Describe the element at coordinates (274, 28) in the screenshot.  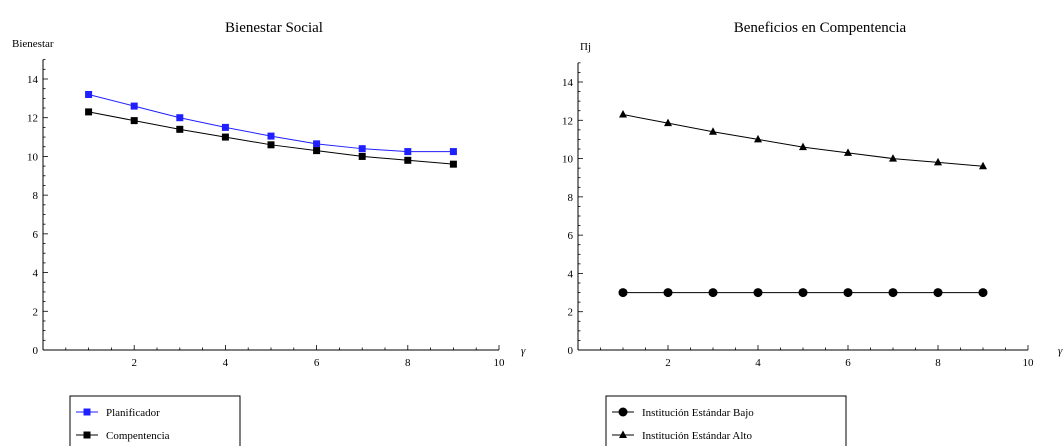
I see `chart-title-left: Bienestar Social` at that location.